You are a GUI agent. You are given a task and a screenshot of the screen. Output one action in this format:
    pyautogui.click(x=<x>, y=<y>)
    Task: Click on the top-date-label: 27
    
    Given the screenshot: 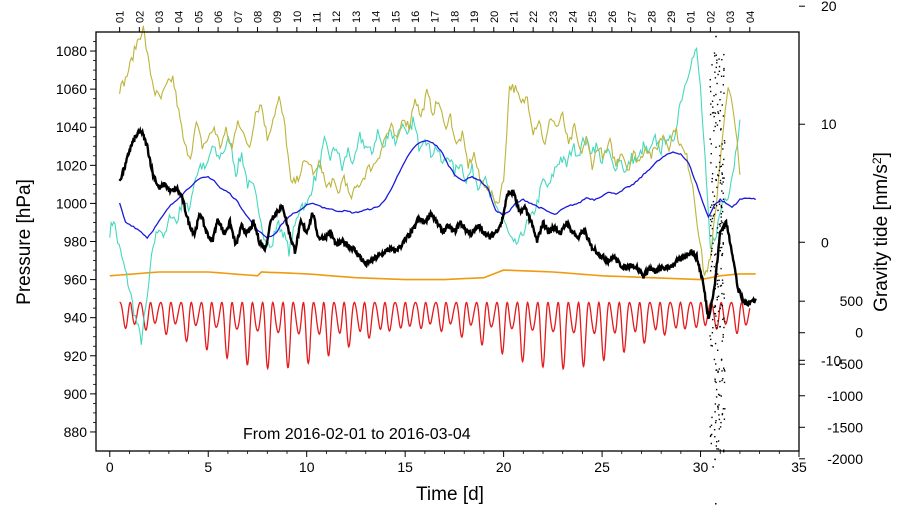 What is the action you would take?
    pyautogui.click(x=633, y=17)
    